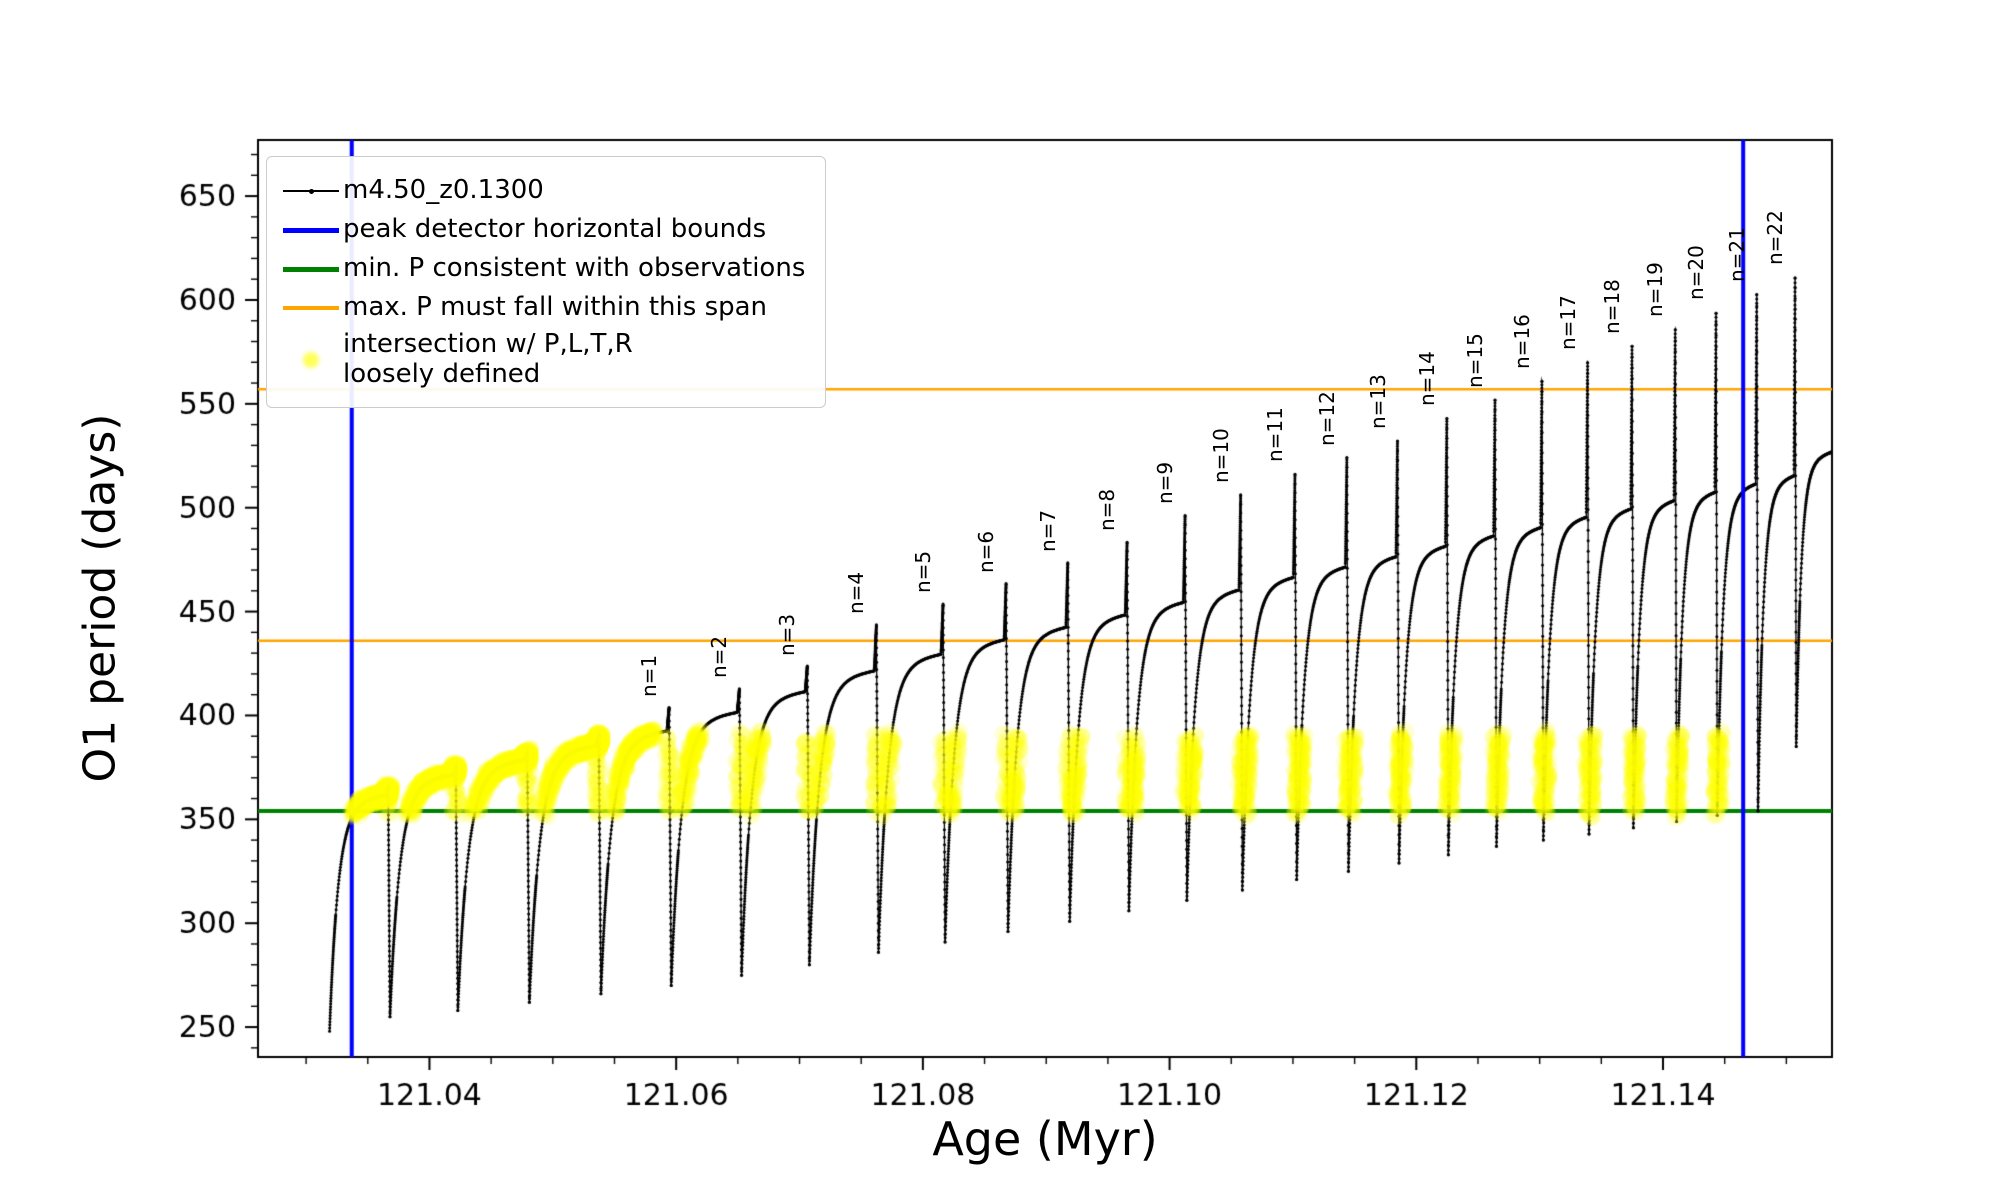 The height and width of the screenshot is (1200, 2000). What do you see at coordinates (719, 657) in the screenshot?
I see `peak-label-n2: n=2` at bounding box center [719, 657].